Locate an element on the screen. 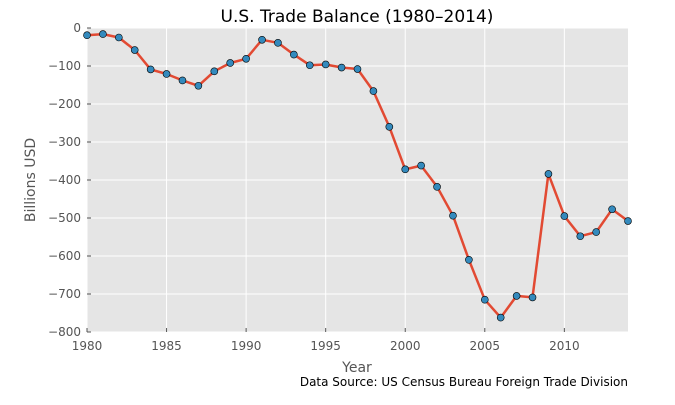 The height and width of the screenshot is (405, 675). x-tick-label: 2010 is located at coordinates (564, 346).